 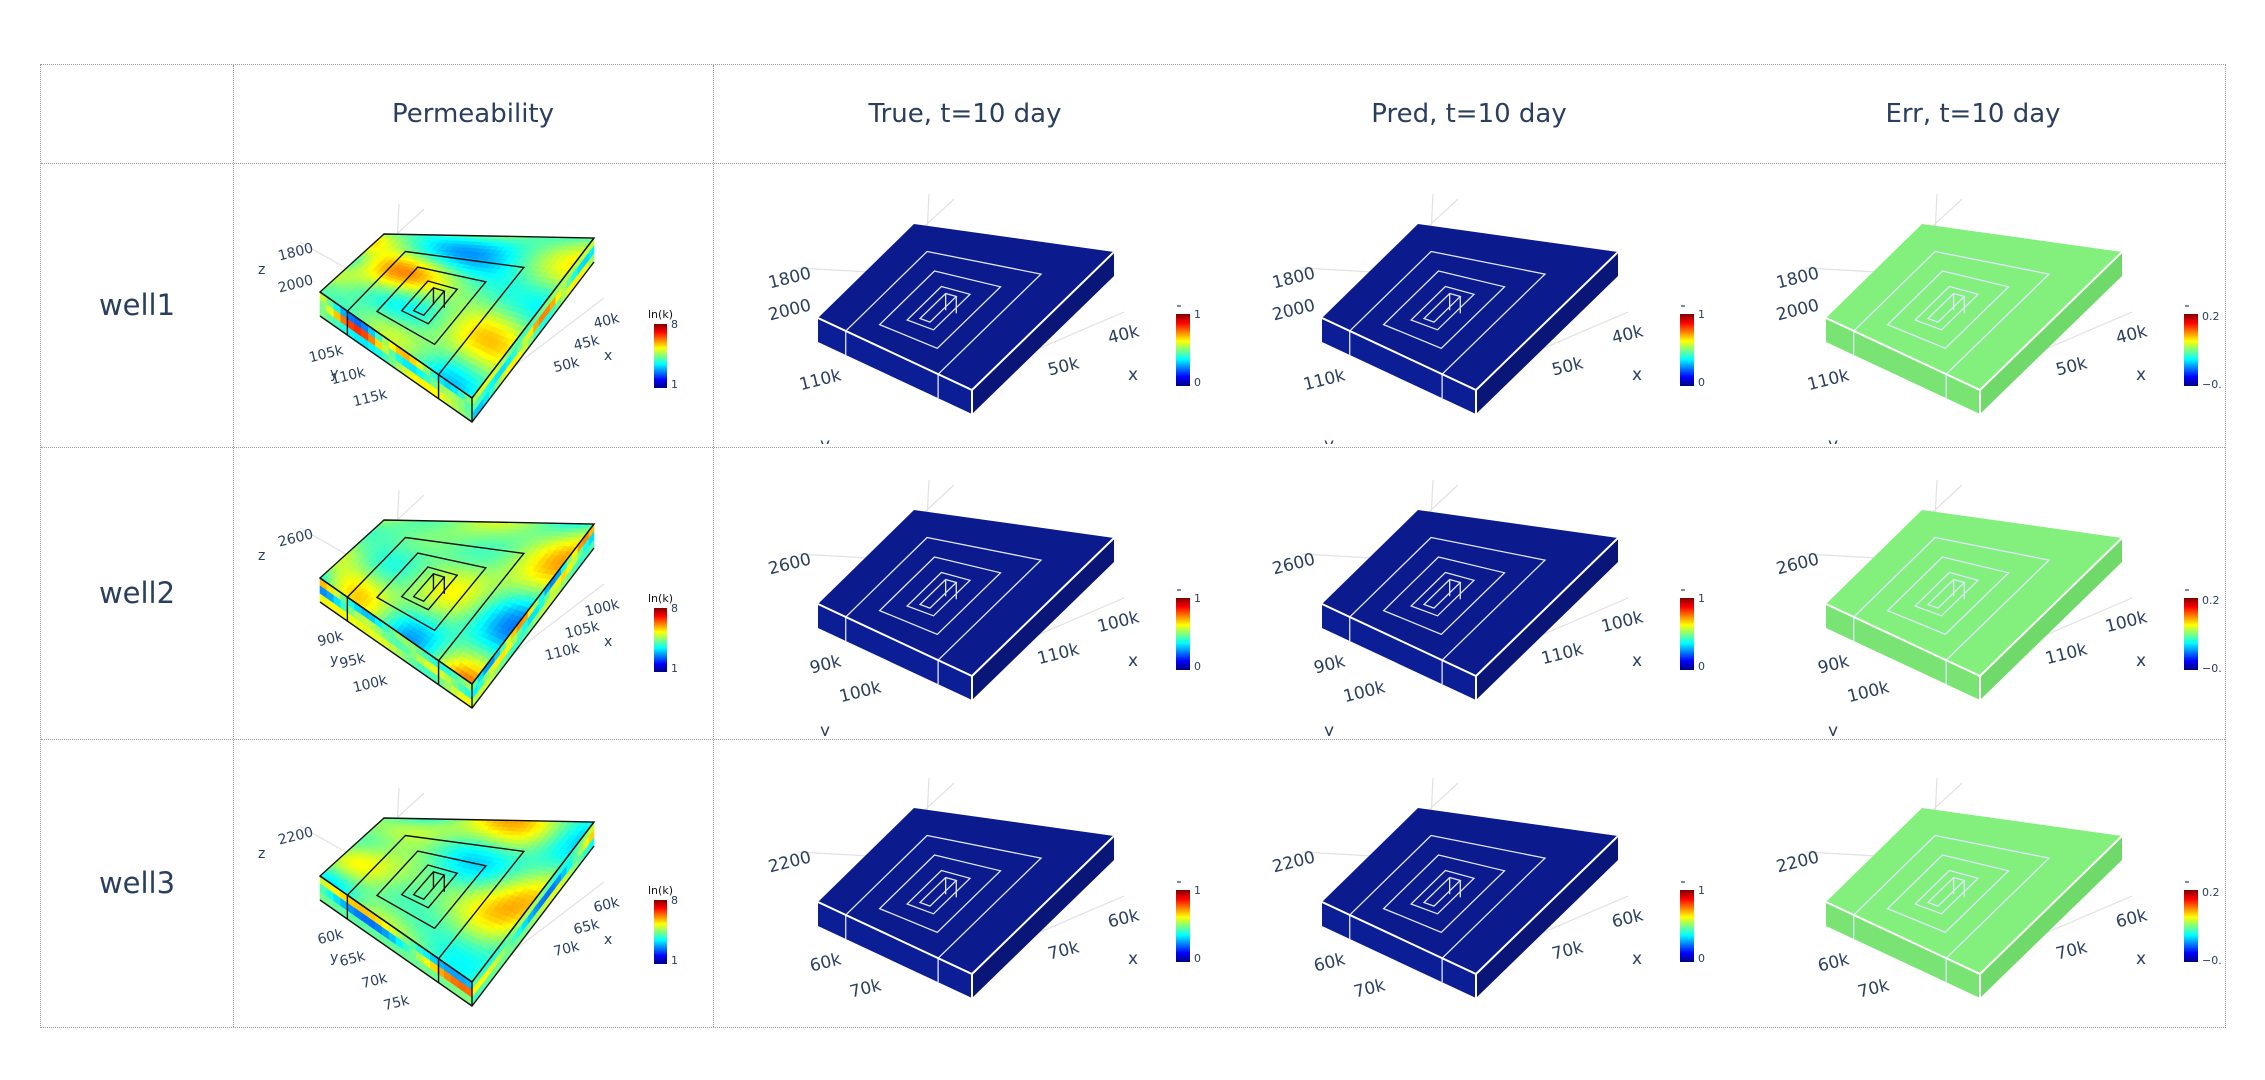 I want to click on edge, so click(x=457, y=602).